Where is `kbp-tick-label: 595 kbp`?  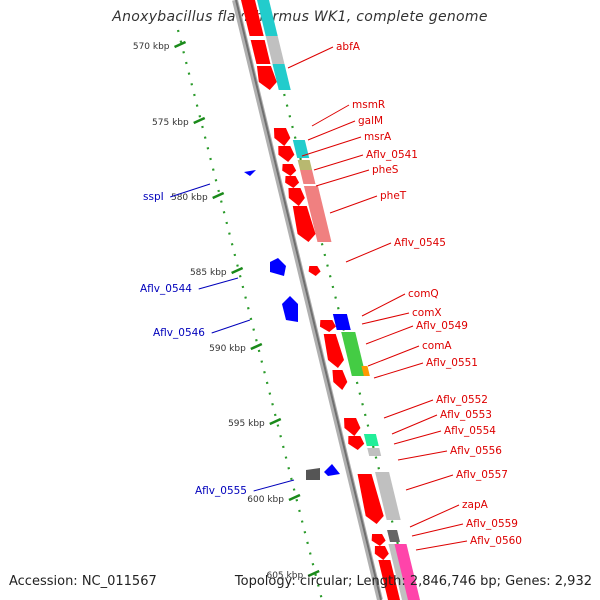 kbp-tick-label: 595 kbp is located at coordinates (246, 424).